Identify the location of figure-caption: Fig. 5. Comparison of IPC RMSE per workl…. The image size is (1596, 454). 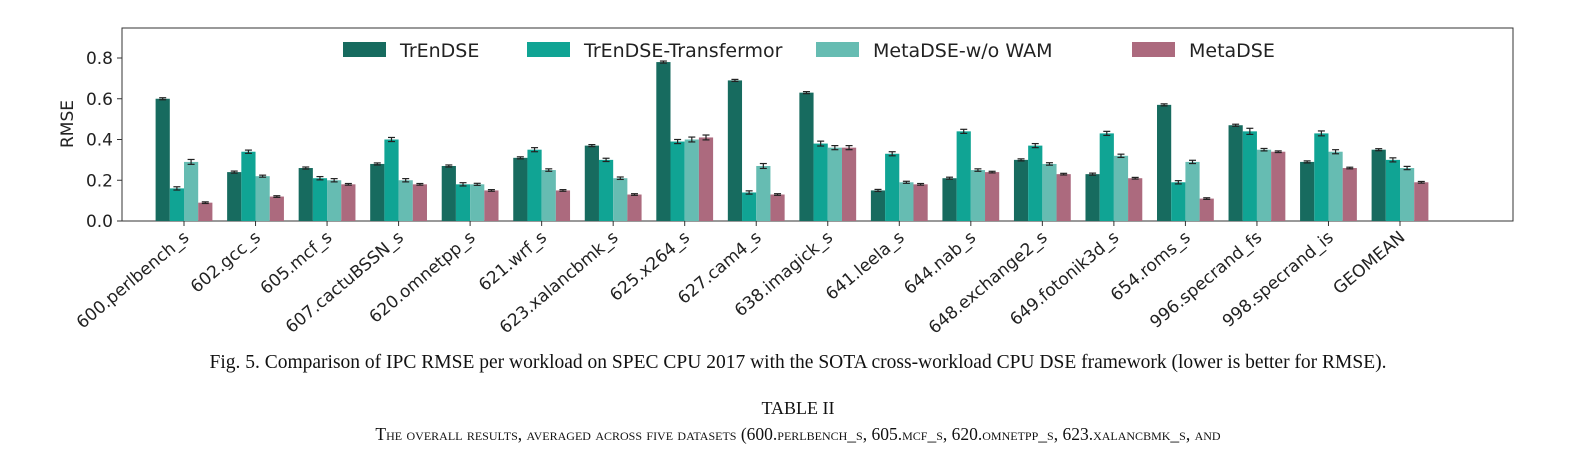
(798, 362).